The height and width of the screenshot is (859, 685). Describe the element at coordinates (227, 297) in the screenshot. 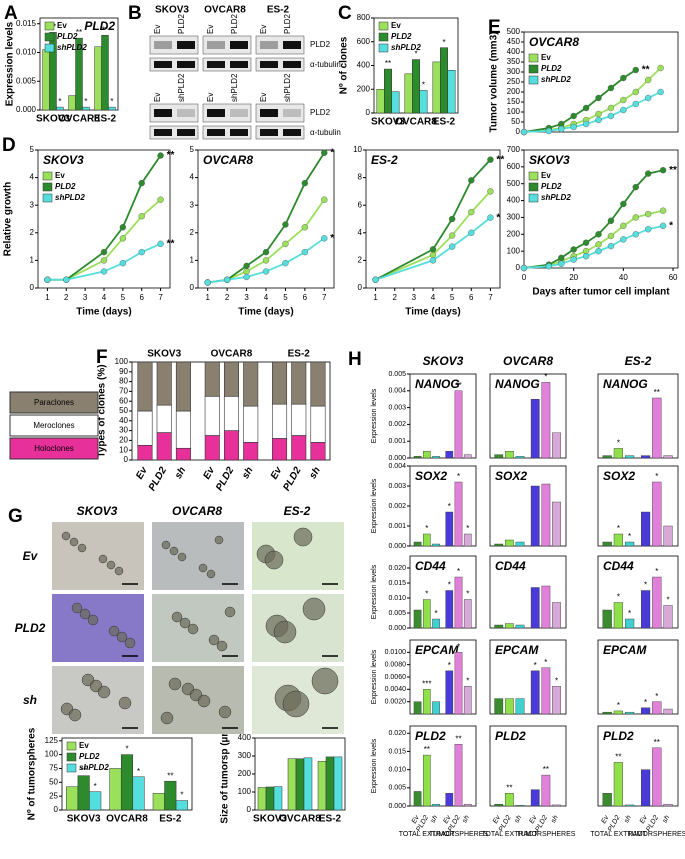

I see `x-tick-label: 2` at that location.